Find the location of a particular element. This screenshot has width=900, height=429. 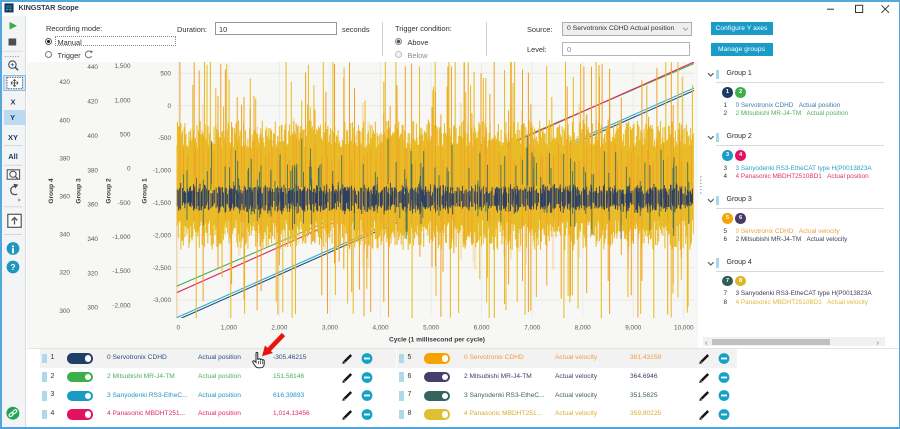

svg-text: 10,000 is located at coordinates (684, 328).